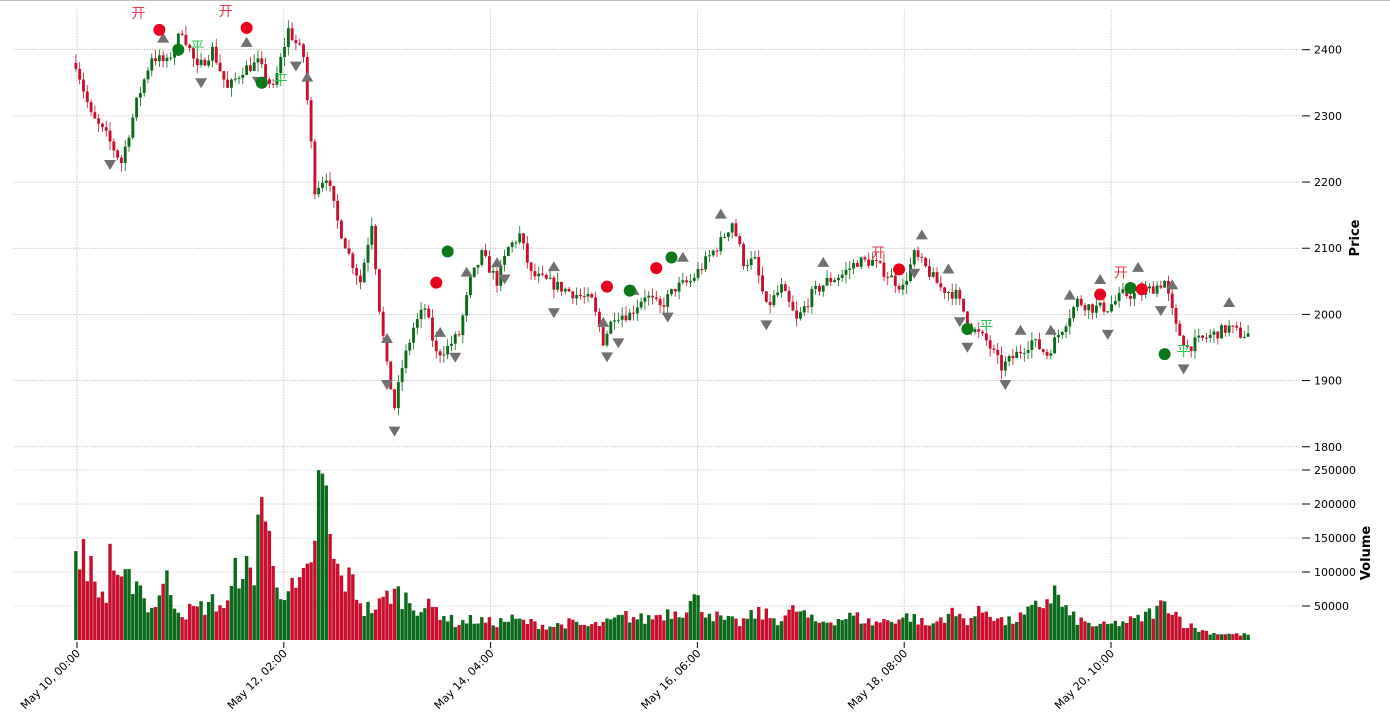 The image size is (1390, 712). I want to click on volume-tick-label: 200000, so click(1335, 504).